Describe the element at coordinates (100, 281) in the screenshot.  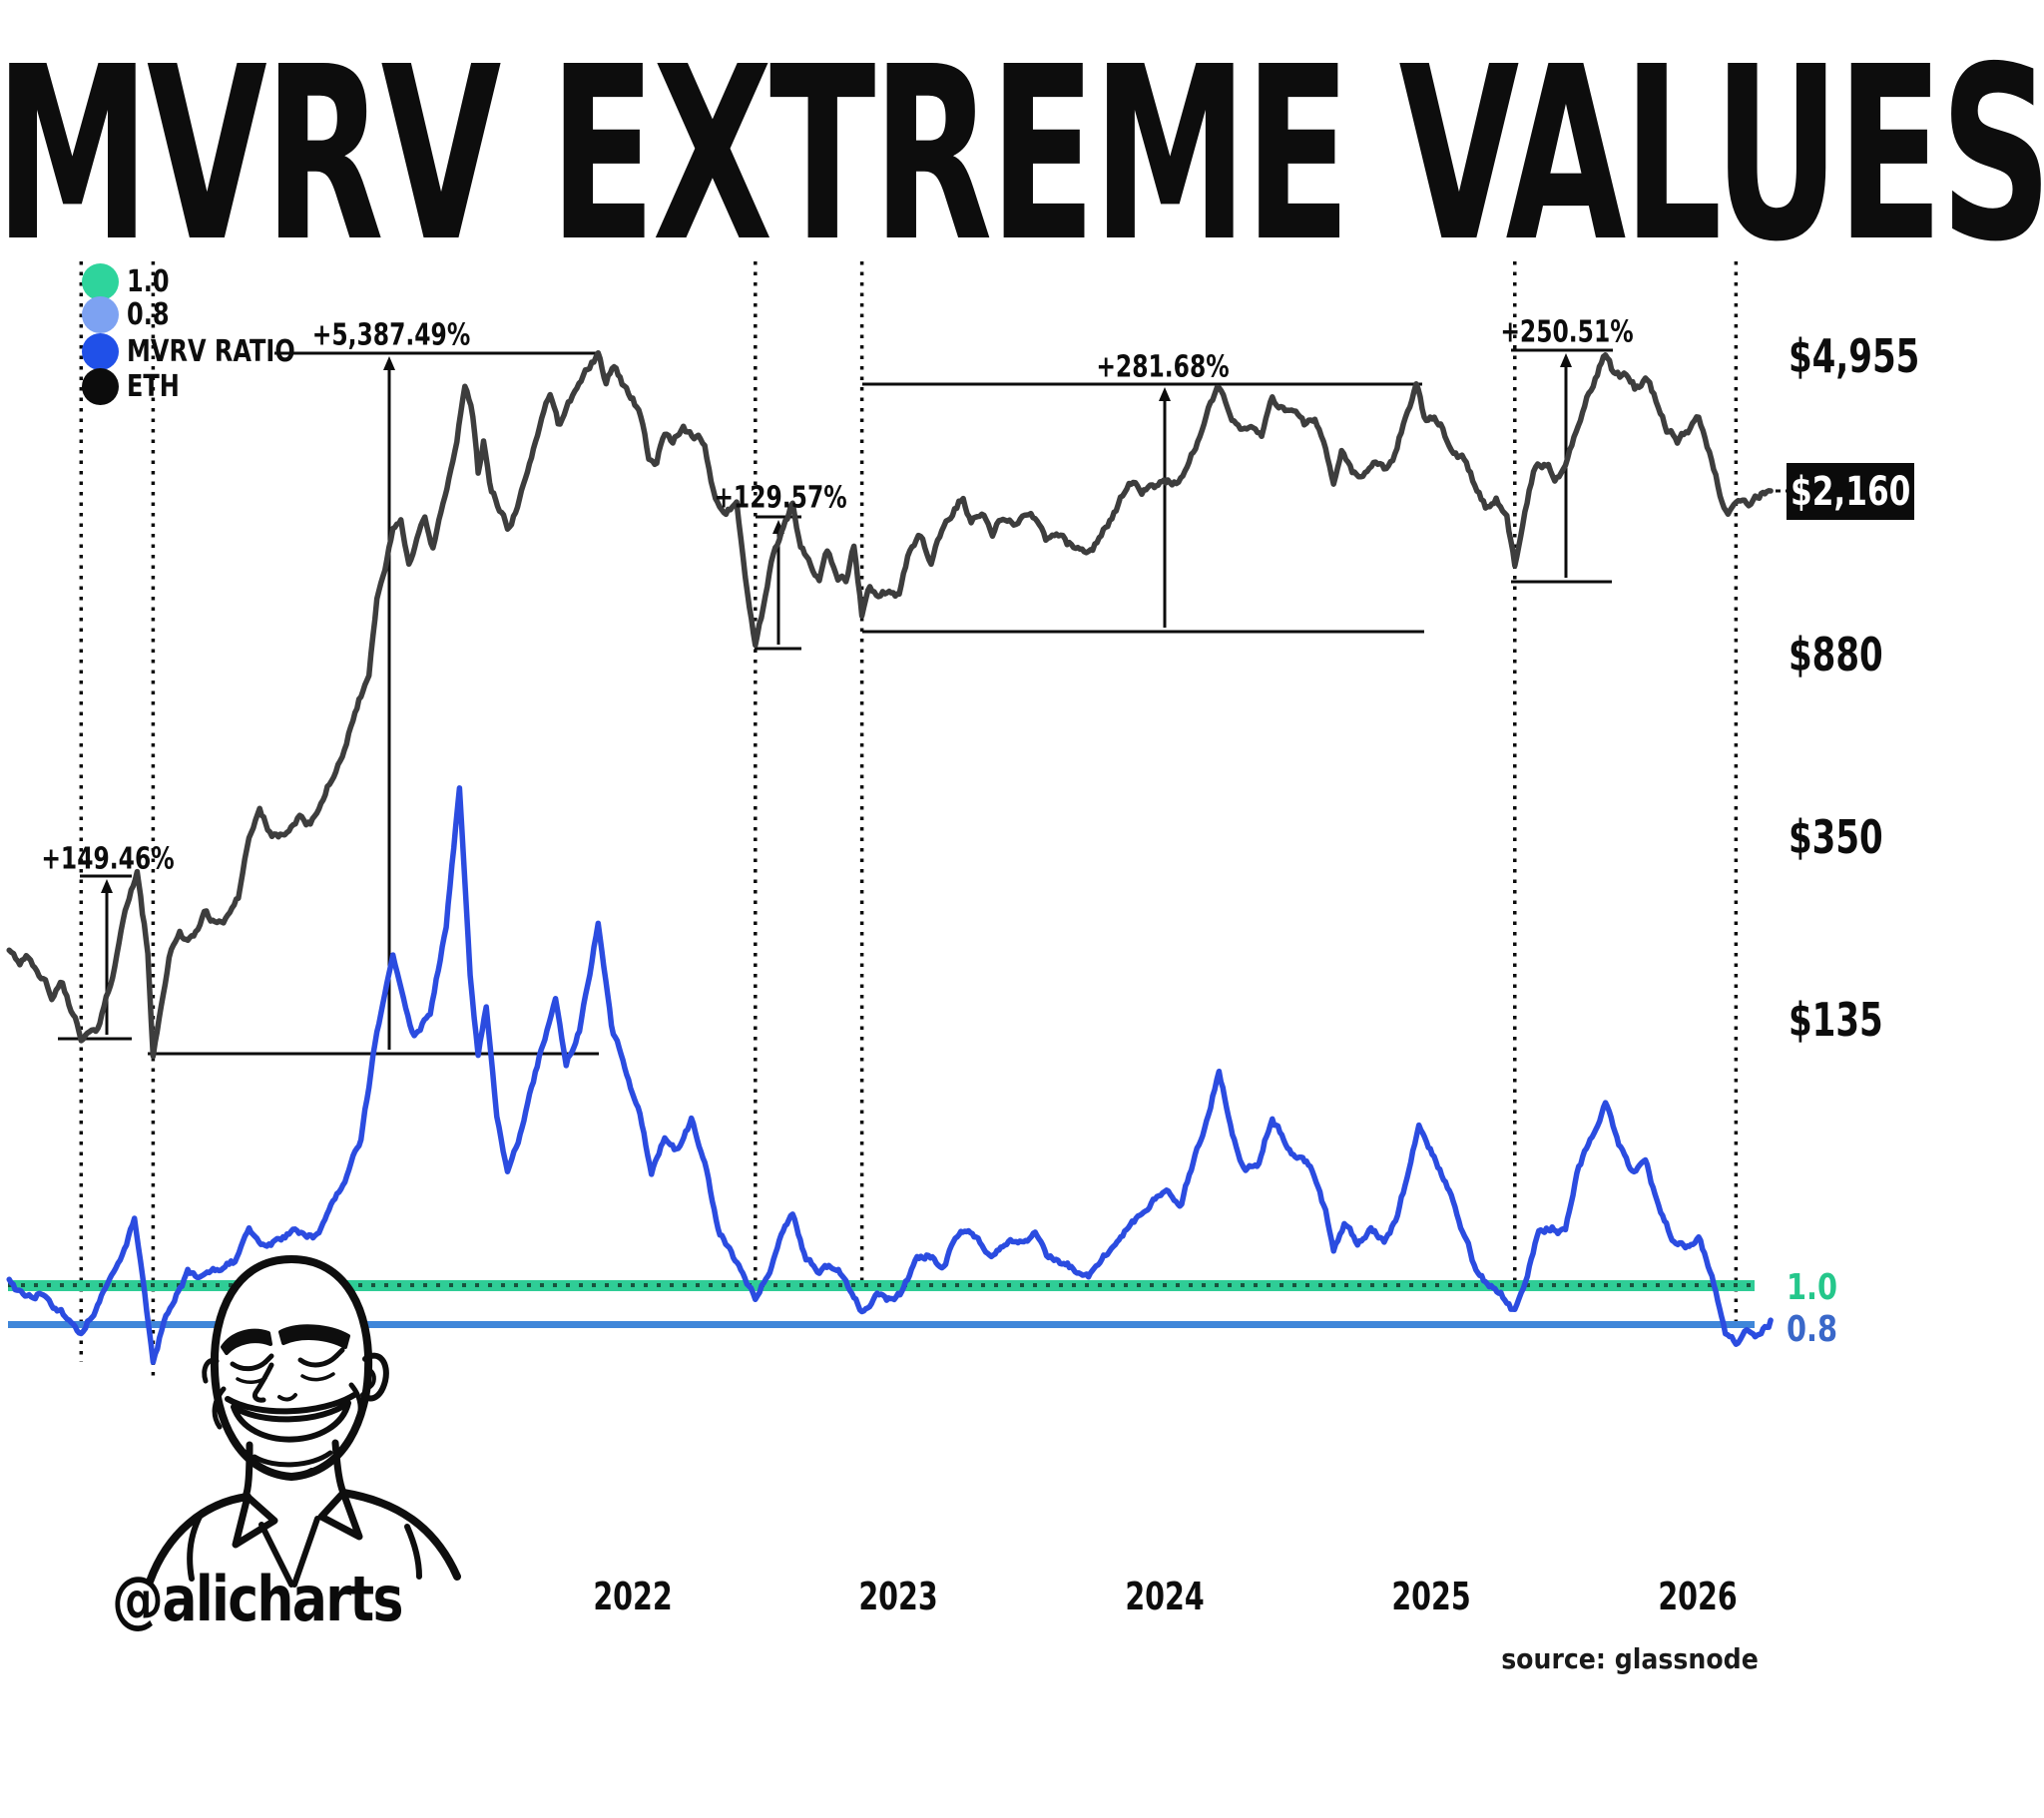
I see `legend-swatch-green-icon` at that location.